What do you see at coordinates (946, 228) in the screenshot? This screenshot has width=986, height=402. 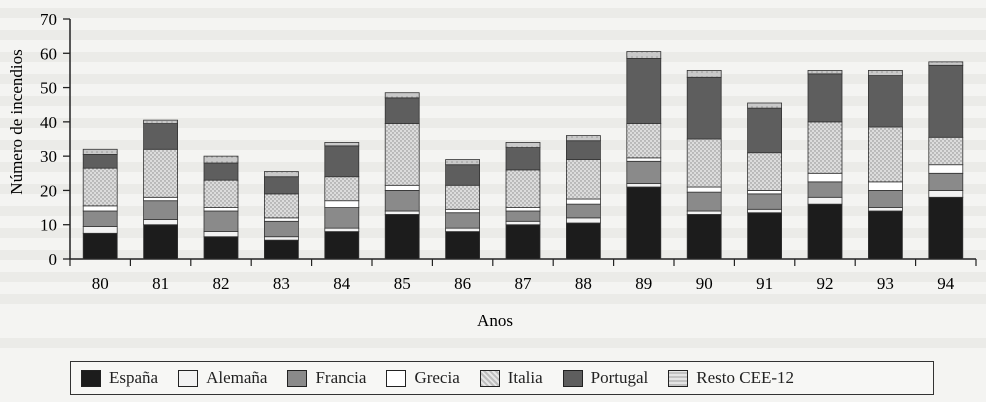 I see `bar-segment-españa-94` at bounding box center [946, 228].